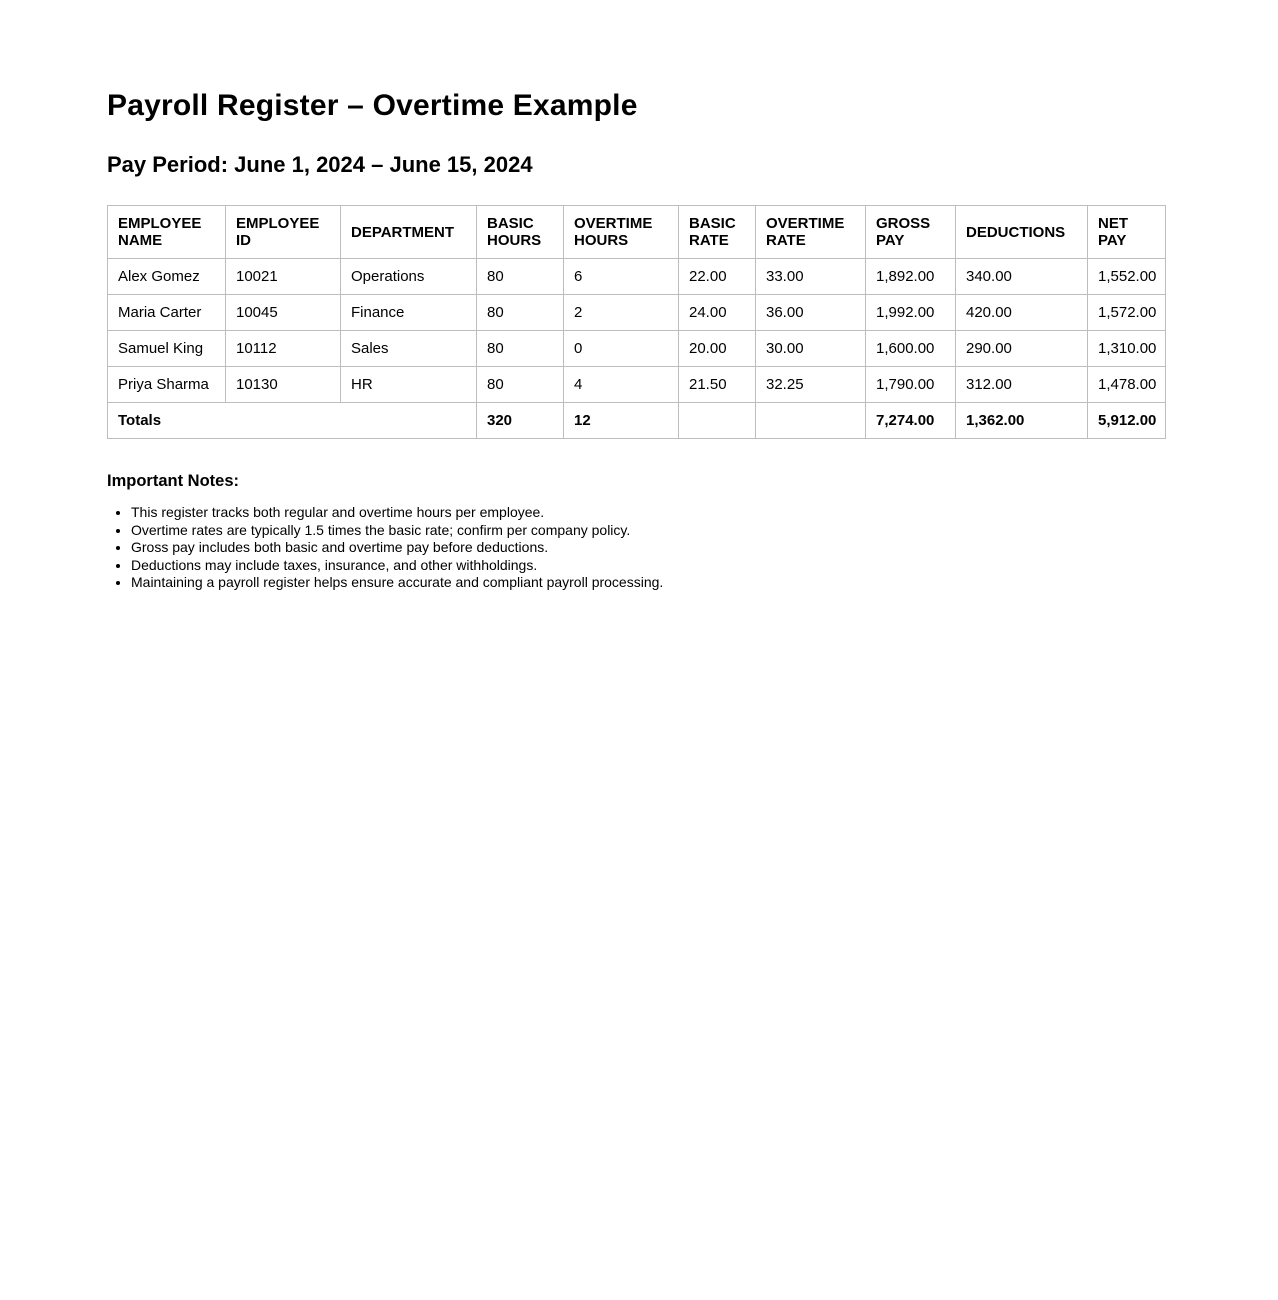 This screenshot has width=1278, height=1300. Describe the element at coordinates (717, 384) in the screenshot. I see `cell-basic-rate: 21.50` at that location.